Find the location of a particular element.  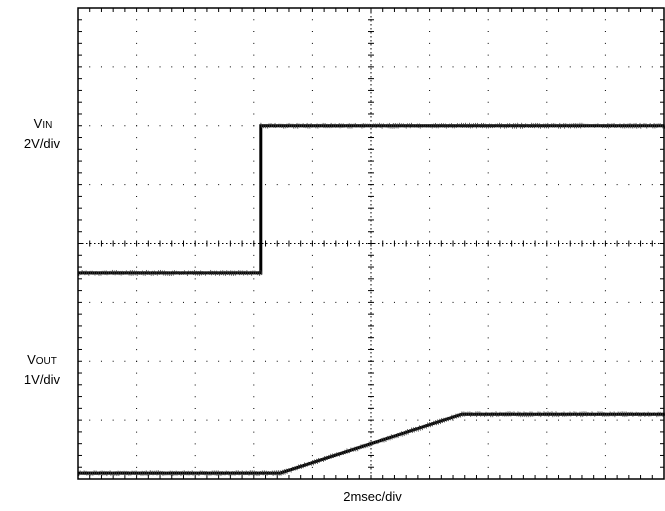

vin-label-sub: IN is located at coordinates (47, 125).